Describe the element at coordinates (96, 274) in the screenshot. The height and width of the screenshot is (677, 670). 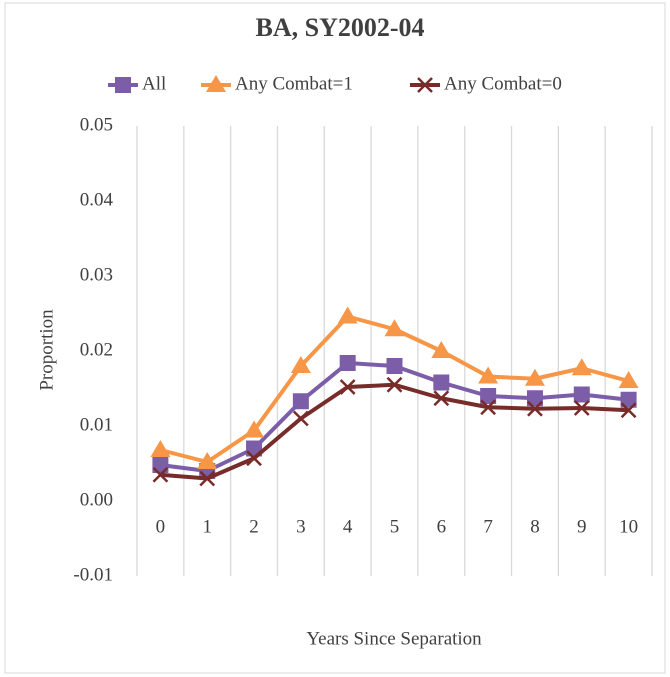
I see `y-tick-label: 0.03` at that location.